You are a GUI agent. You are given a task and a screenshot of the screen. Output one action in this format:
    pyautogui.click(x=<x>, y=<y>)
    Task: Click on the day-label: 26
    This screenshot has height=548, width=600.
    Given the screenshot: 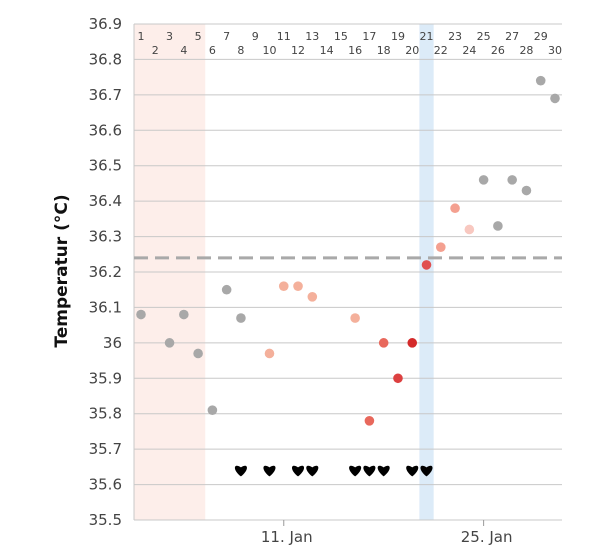 What is the action you would take?
    pyautogui.click(x=498, y=50)
    